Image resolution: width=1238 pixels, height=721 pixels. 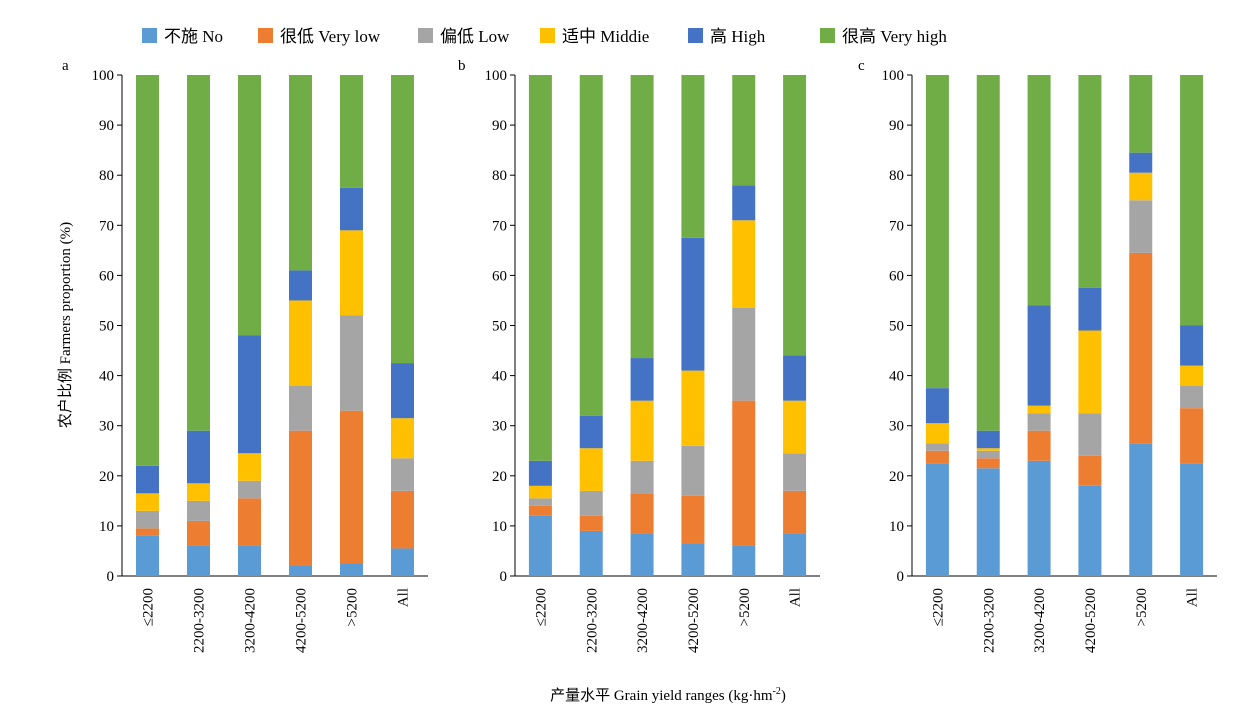 What do you see at coordinates (738, 36) in the screenshot?
I see `legend-label: 高 High` at bounding box center [738, 36].